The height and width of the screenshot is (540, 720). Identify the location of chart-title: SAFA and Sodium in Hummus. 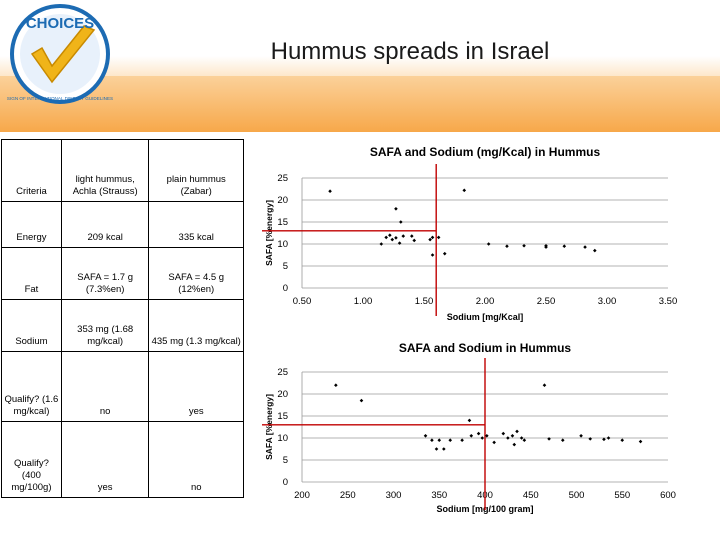
(485, 348).